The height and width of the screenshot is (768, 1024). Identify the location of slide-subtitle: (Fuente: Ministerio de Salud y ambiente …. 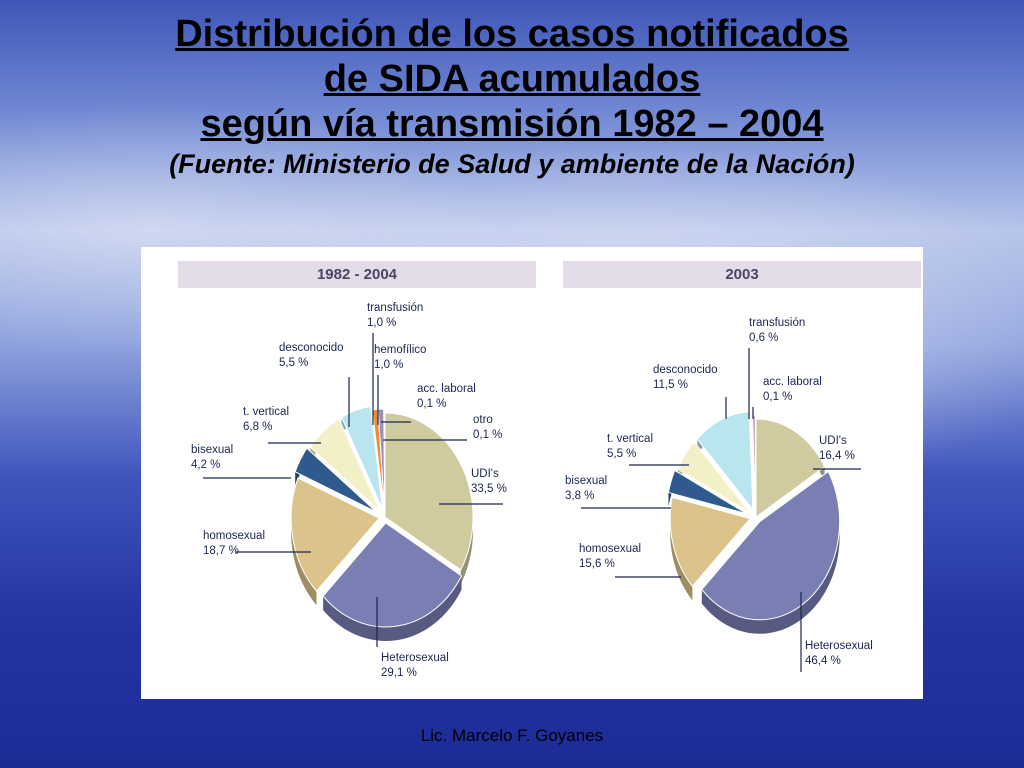
(512, 164).